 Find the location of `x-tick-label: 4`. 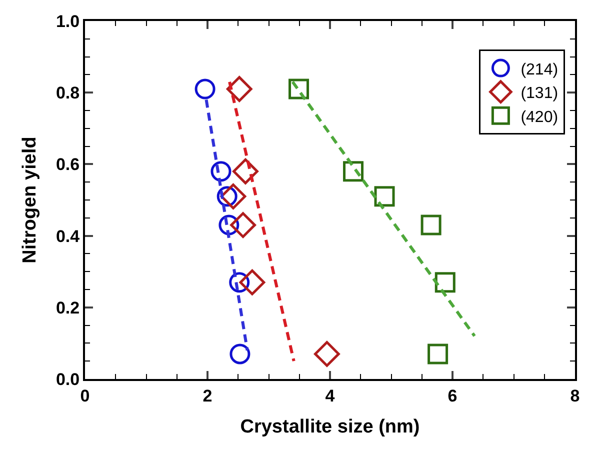

x-tick-label: 4 is located at coordinates (330, 396).